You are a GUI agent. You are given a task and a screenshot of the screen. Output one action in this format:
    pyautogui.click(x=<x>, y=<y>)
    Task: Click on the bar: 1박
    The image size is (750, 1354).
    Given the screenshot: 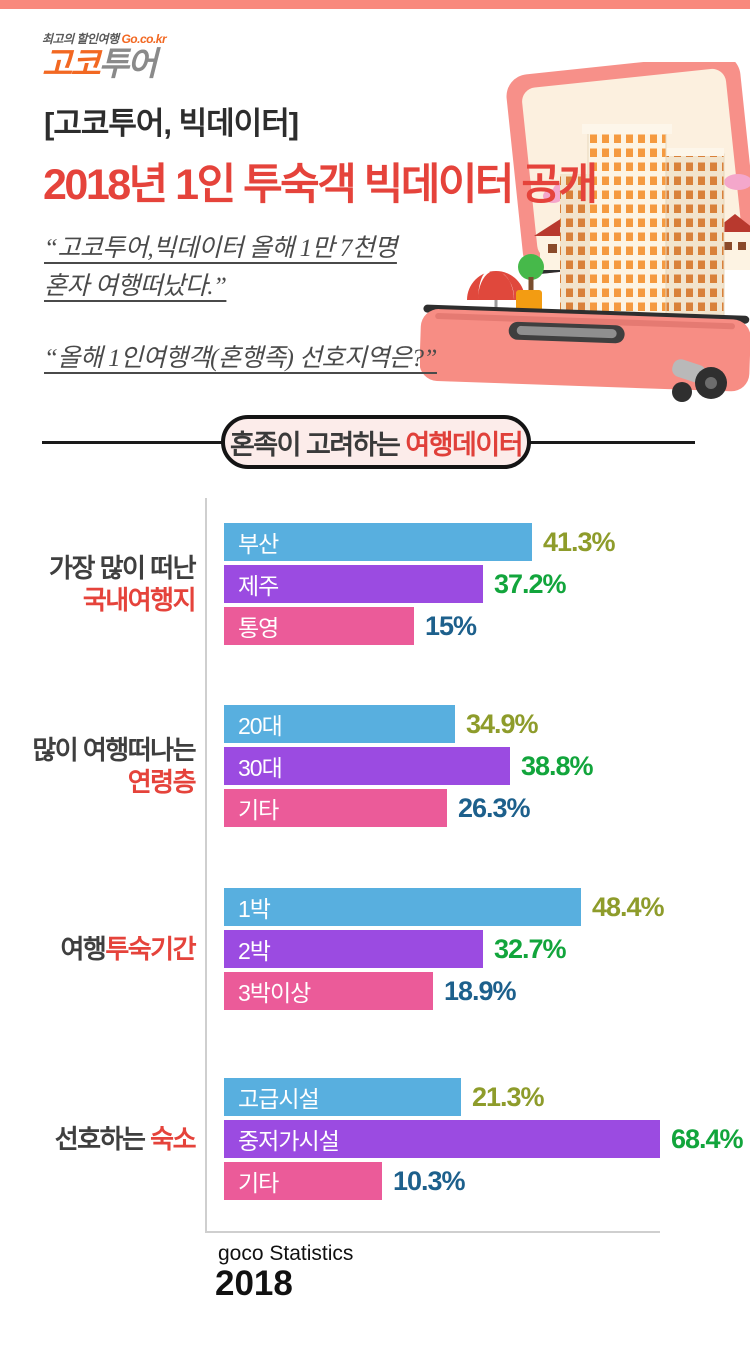 What is the action you would take?
    pyautogui.click(x=402, y=907)
    